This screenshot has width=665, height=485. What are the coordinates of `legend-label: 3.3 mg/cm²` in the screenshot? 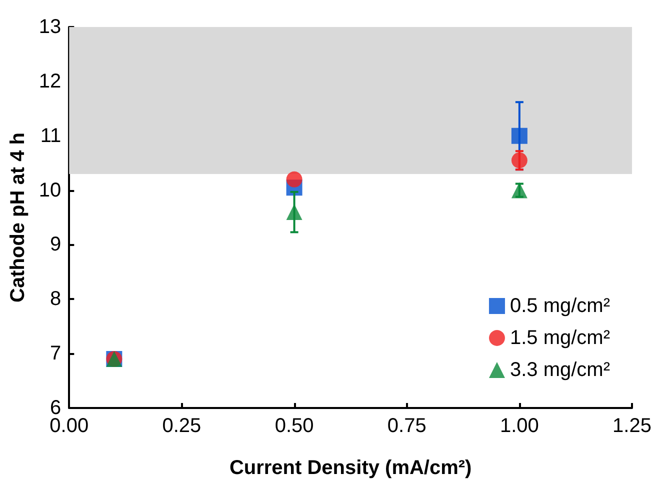 It's located at (560, 370).